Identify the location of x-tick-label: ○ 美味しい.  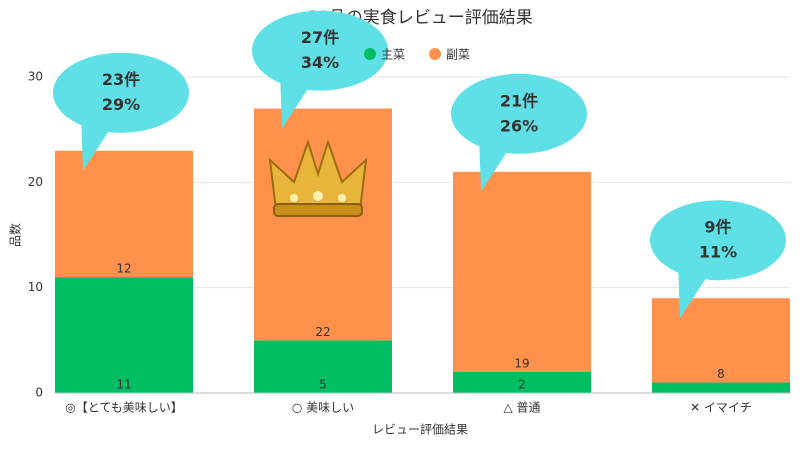
(323, 408).